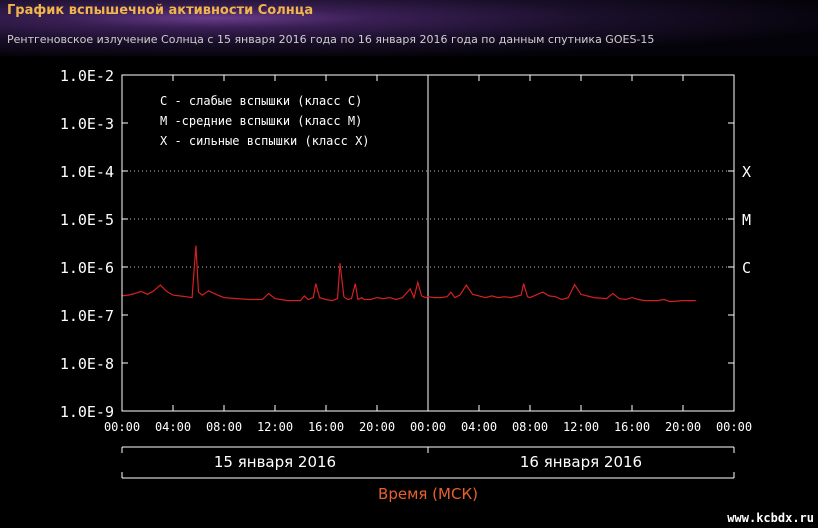 The image size is (818, 528). What do you see at coordinates (428, 474) in the screenshot?
I see `date-axis: 15 января 2016 16 января 2016 Время (МСК)` at bounding box center [428, 474].